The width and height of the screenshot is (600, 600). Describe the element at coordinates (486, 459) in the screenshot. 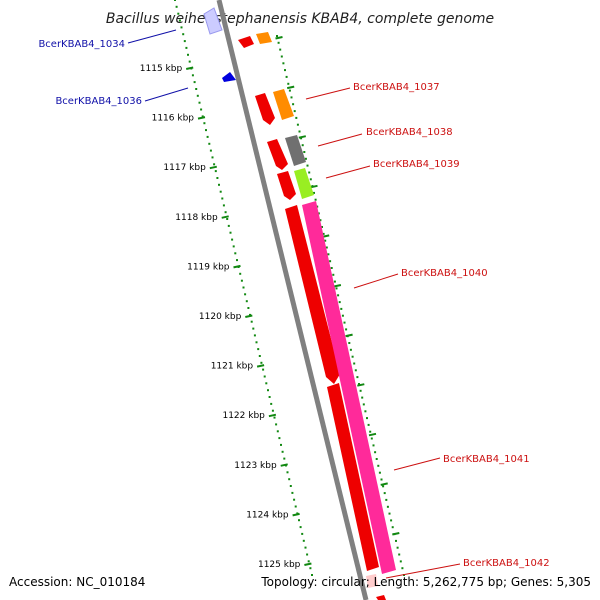

I see `gene-label-1041: BcerKBAB4_1041` at that location.